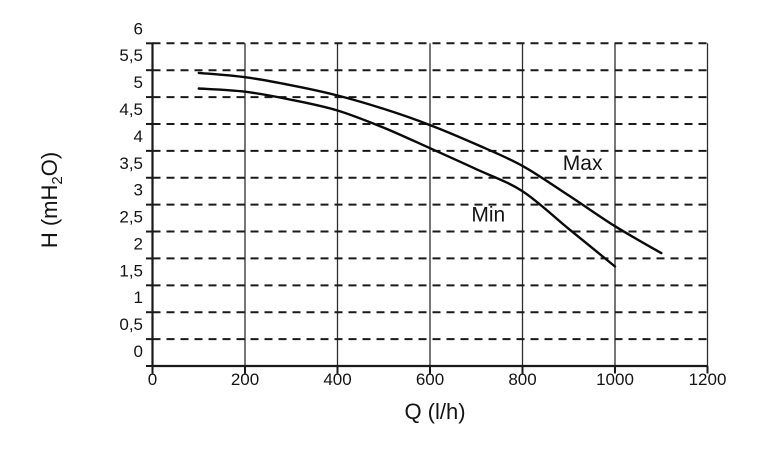  Describe the element at coordinates (131, 217) in the screenshot. I see `y-tick-label: 2,5` at that location.